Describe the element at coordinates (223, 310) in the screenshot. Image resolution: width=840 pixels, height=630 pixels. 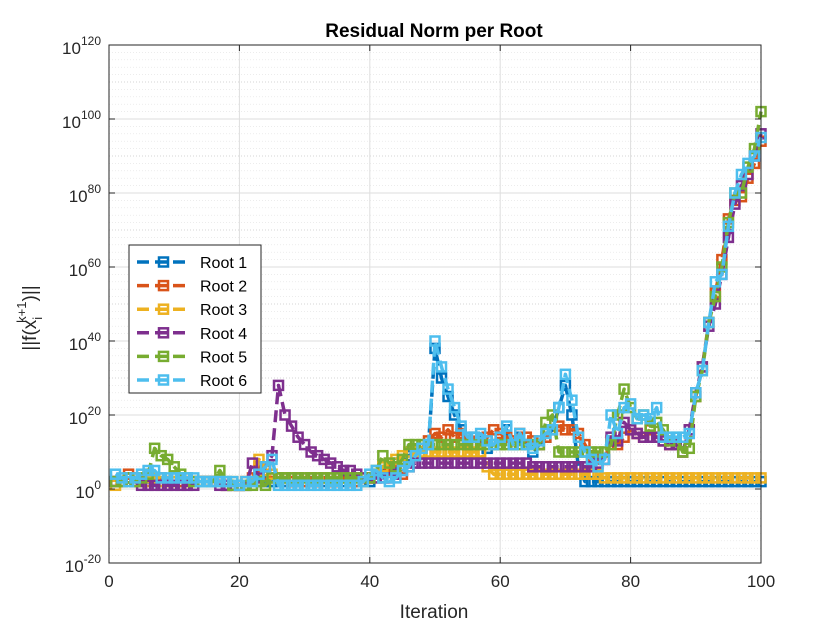
I see `legend-label: Root 3` at that location.